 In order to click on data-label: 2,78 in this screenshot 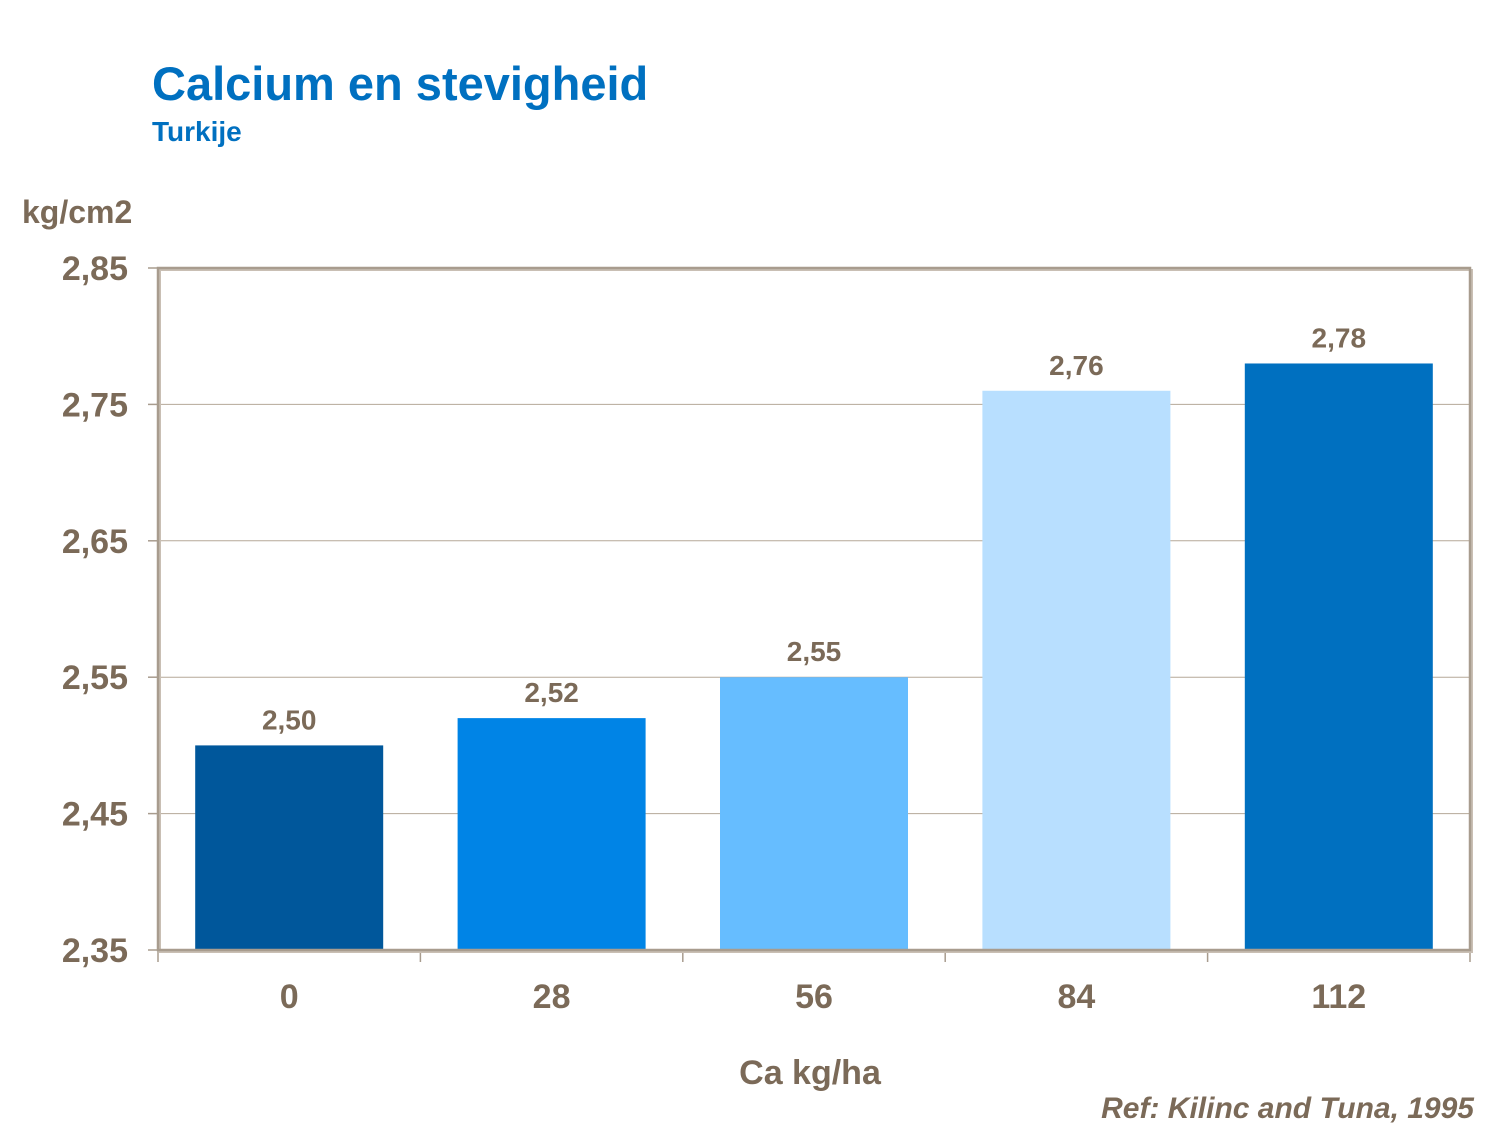, I will do `click(1339, 337)`.